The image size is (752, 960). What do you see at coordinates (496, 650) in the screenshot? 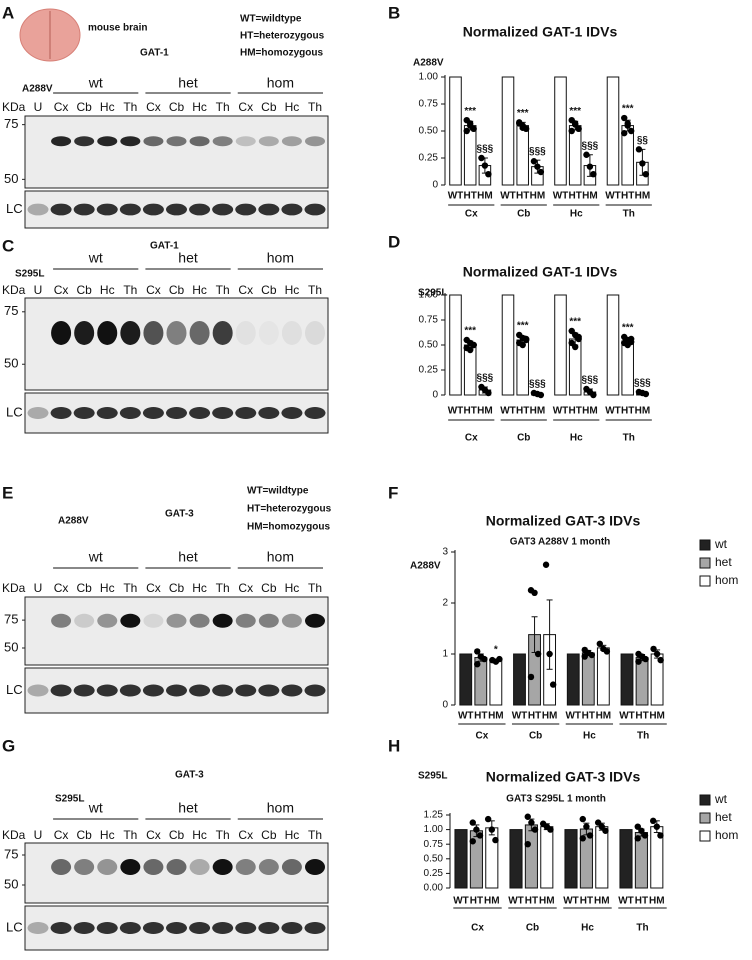
I see `significance: *` at bounding box center [496, 650].